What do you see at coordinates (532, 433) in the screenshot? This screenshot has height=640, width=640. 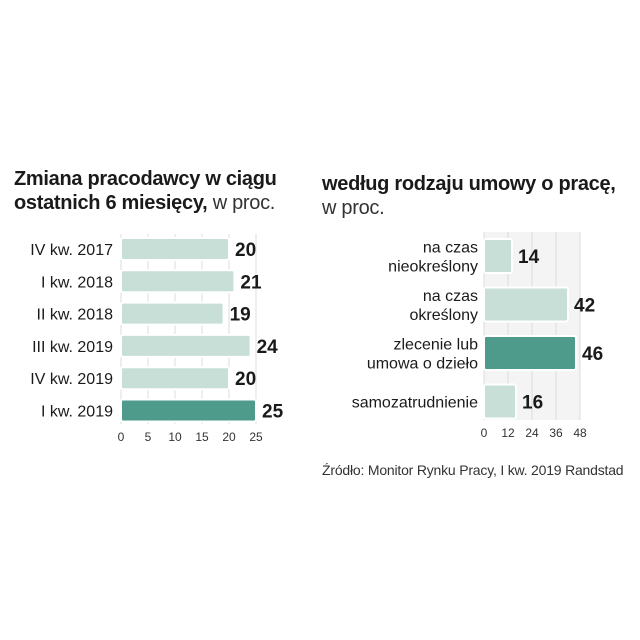 I see `x-tick-label: 24` at bounding box center [532, 433].